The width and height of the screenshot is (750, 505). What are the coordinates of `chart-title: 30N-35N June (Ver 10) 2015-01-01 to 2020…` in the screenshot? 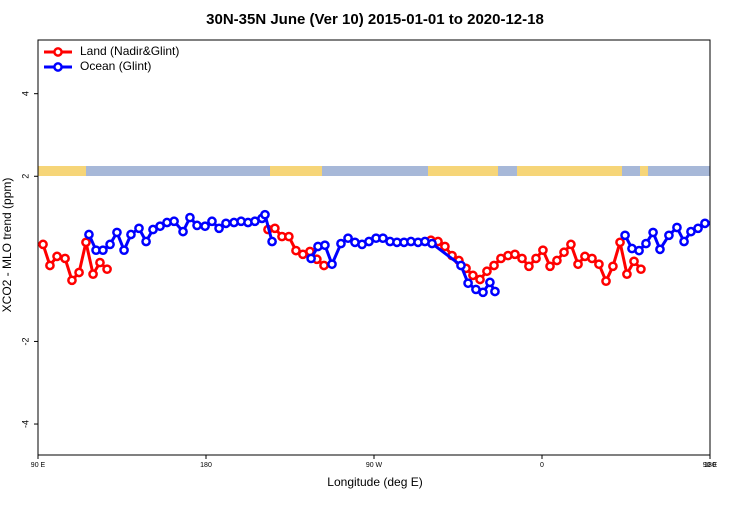 It's located at (375, 19).